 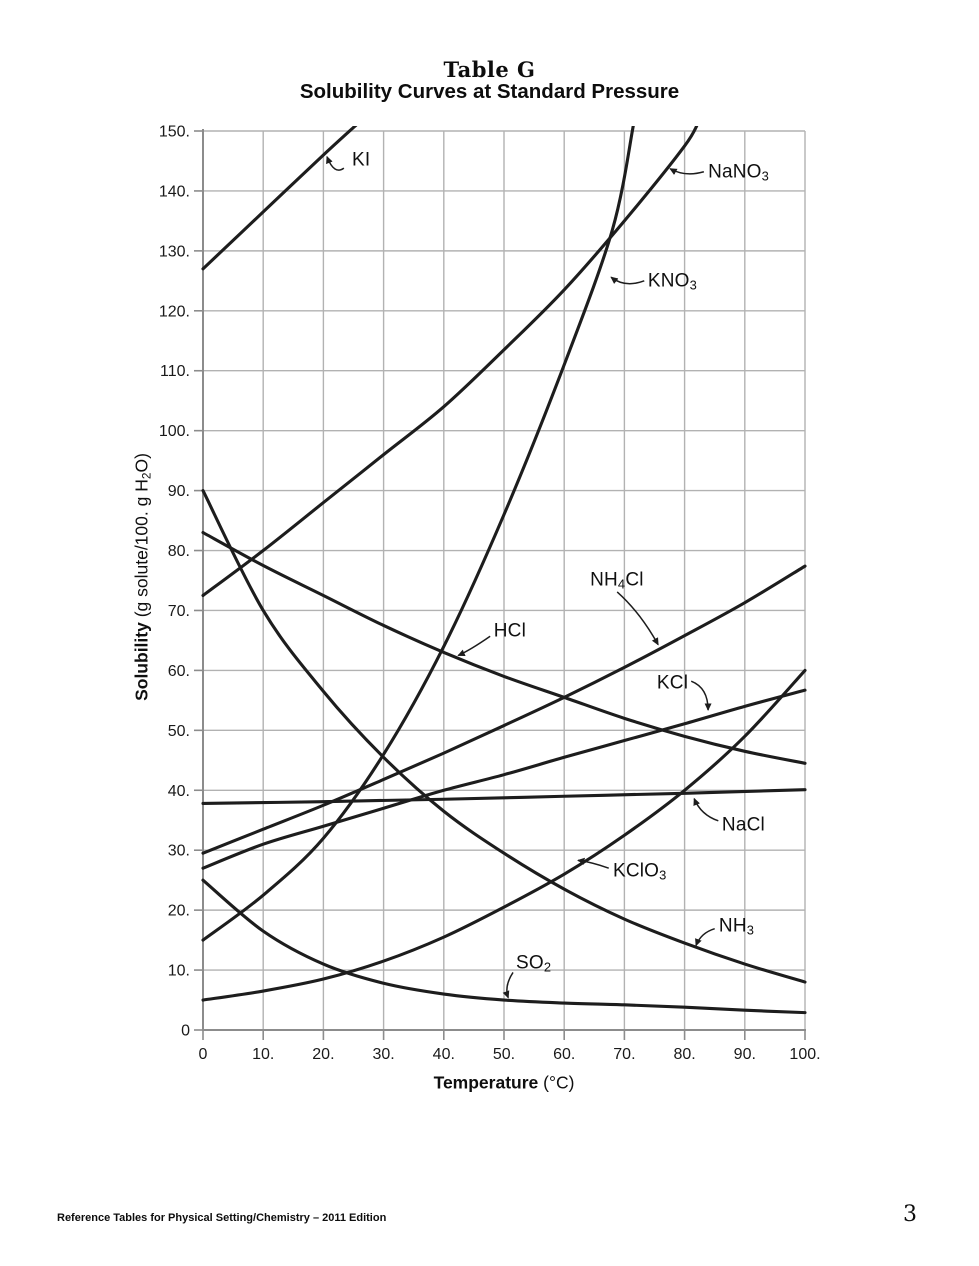 I want to click on arrow-NaCl, so click(x=706, y=809).